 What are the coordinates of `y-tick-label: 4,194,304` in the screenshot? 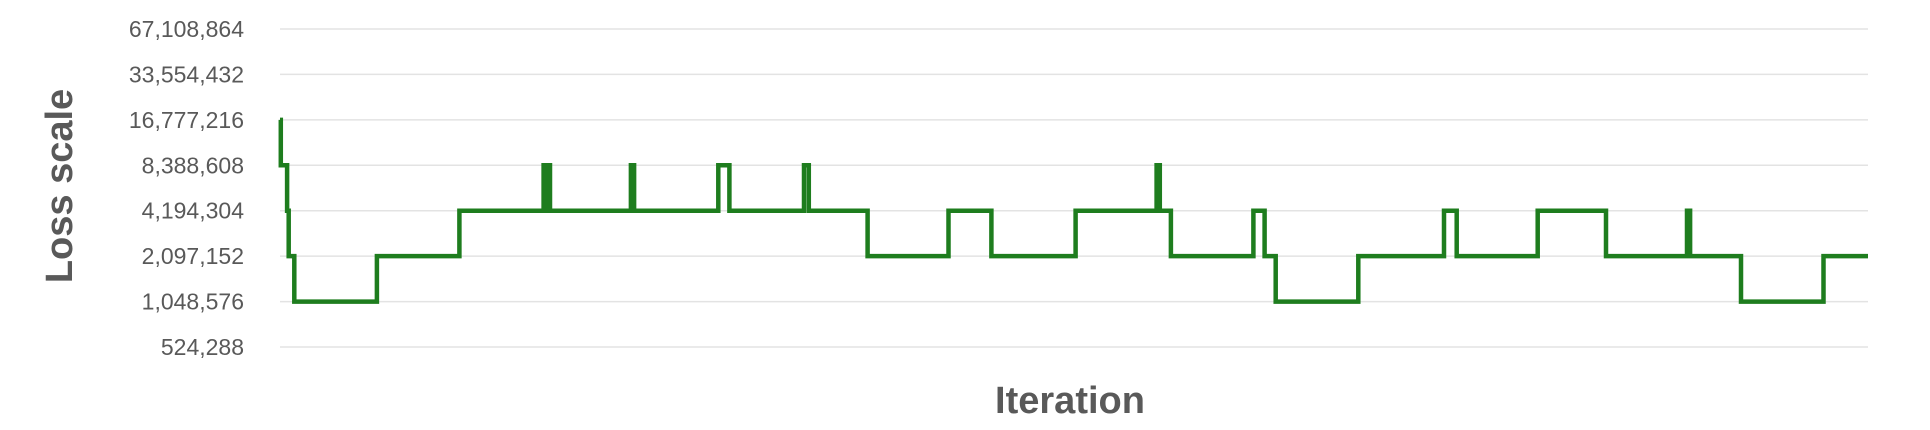 It's located at (193, 211).